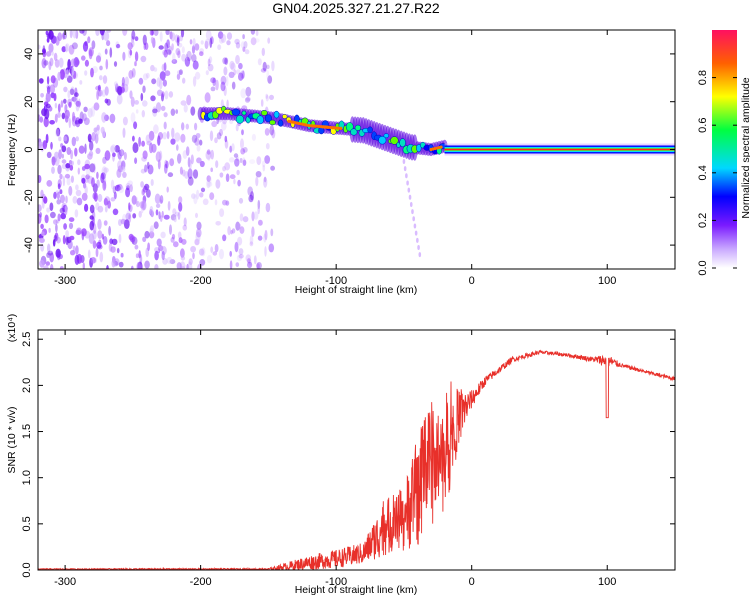 This screenshot has height=600, width=750. What do you see at coordinates (29, 197) in the screenshot?
I see `y-tick-label: -20` at bounding box center [29, 197].